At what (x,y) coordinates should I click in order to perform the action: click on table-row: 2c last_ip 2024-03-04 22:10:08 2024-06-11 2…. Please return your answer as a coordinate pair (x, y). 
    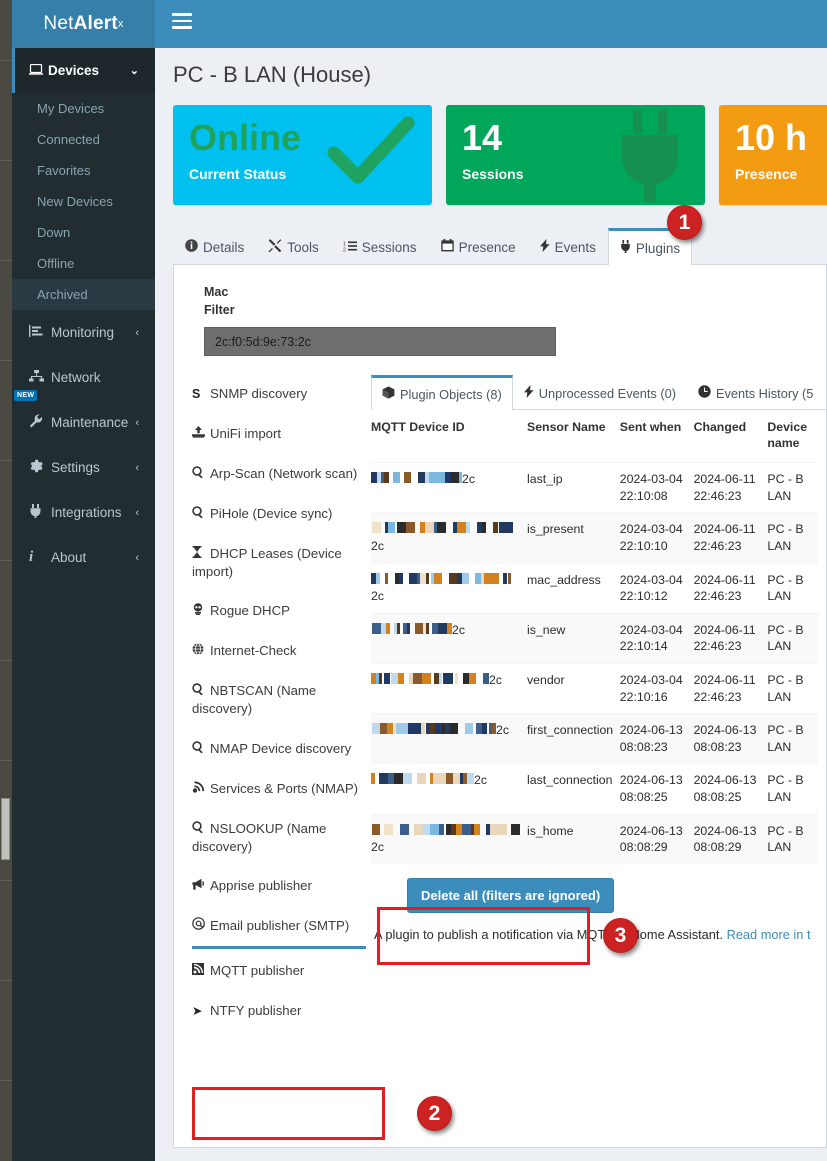
    Looking at the image, I should click on (594, 487).